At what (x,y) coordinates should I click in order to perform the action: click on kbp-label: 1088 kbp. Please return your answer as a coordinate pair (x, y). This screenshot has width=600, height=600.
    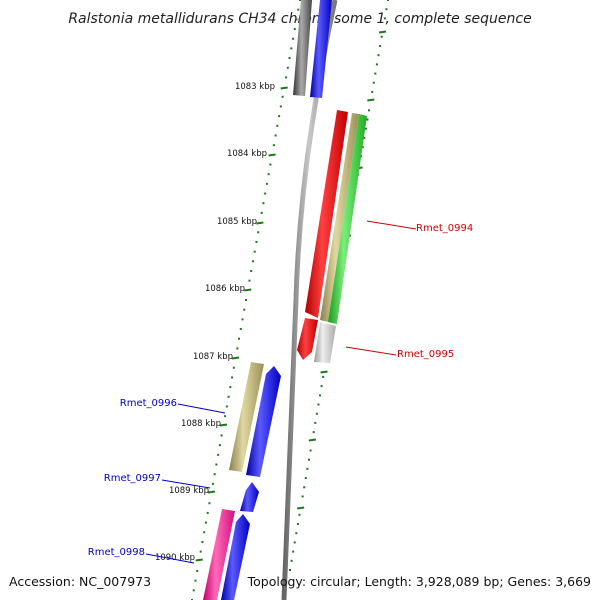
    Looking at the image, I should click on (201, 424).